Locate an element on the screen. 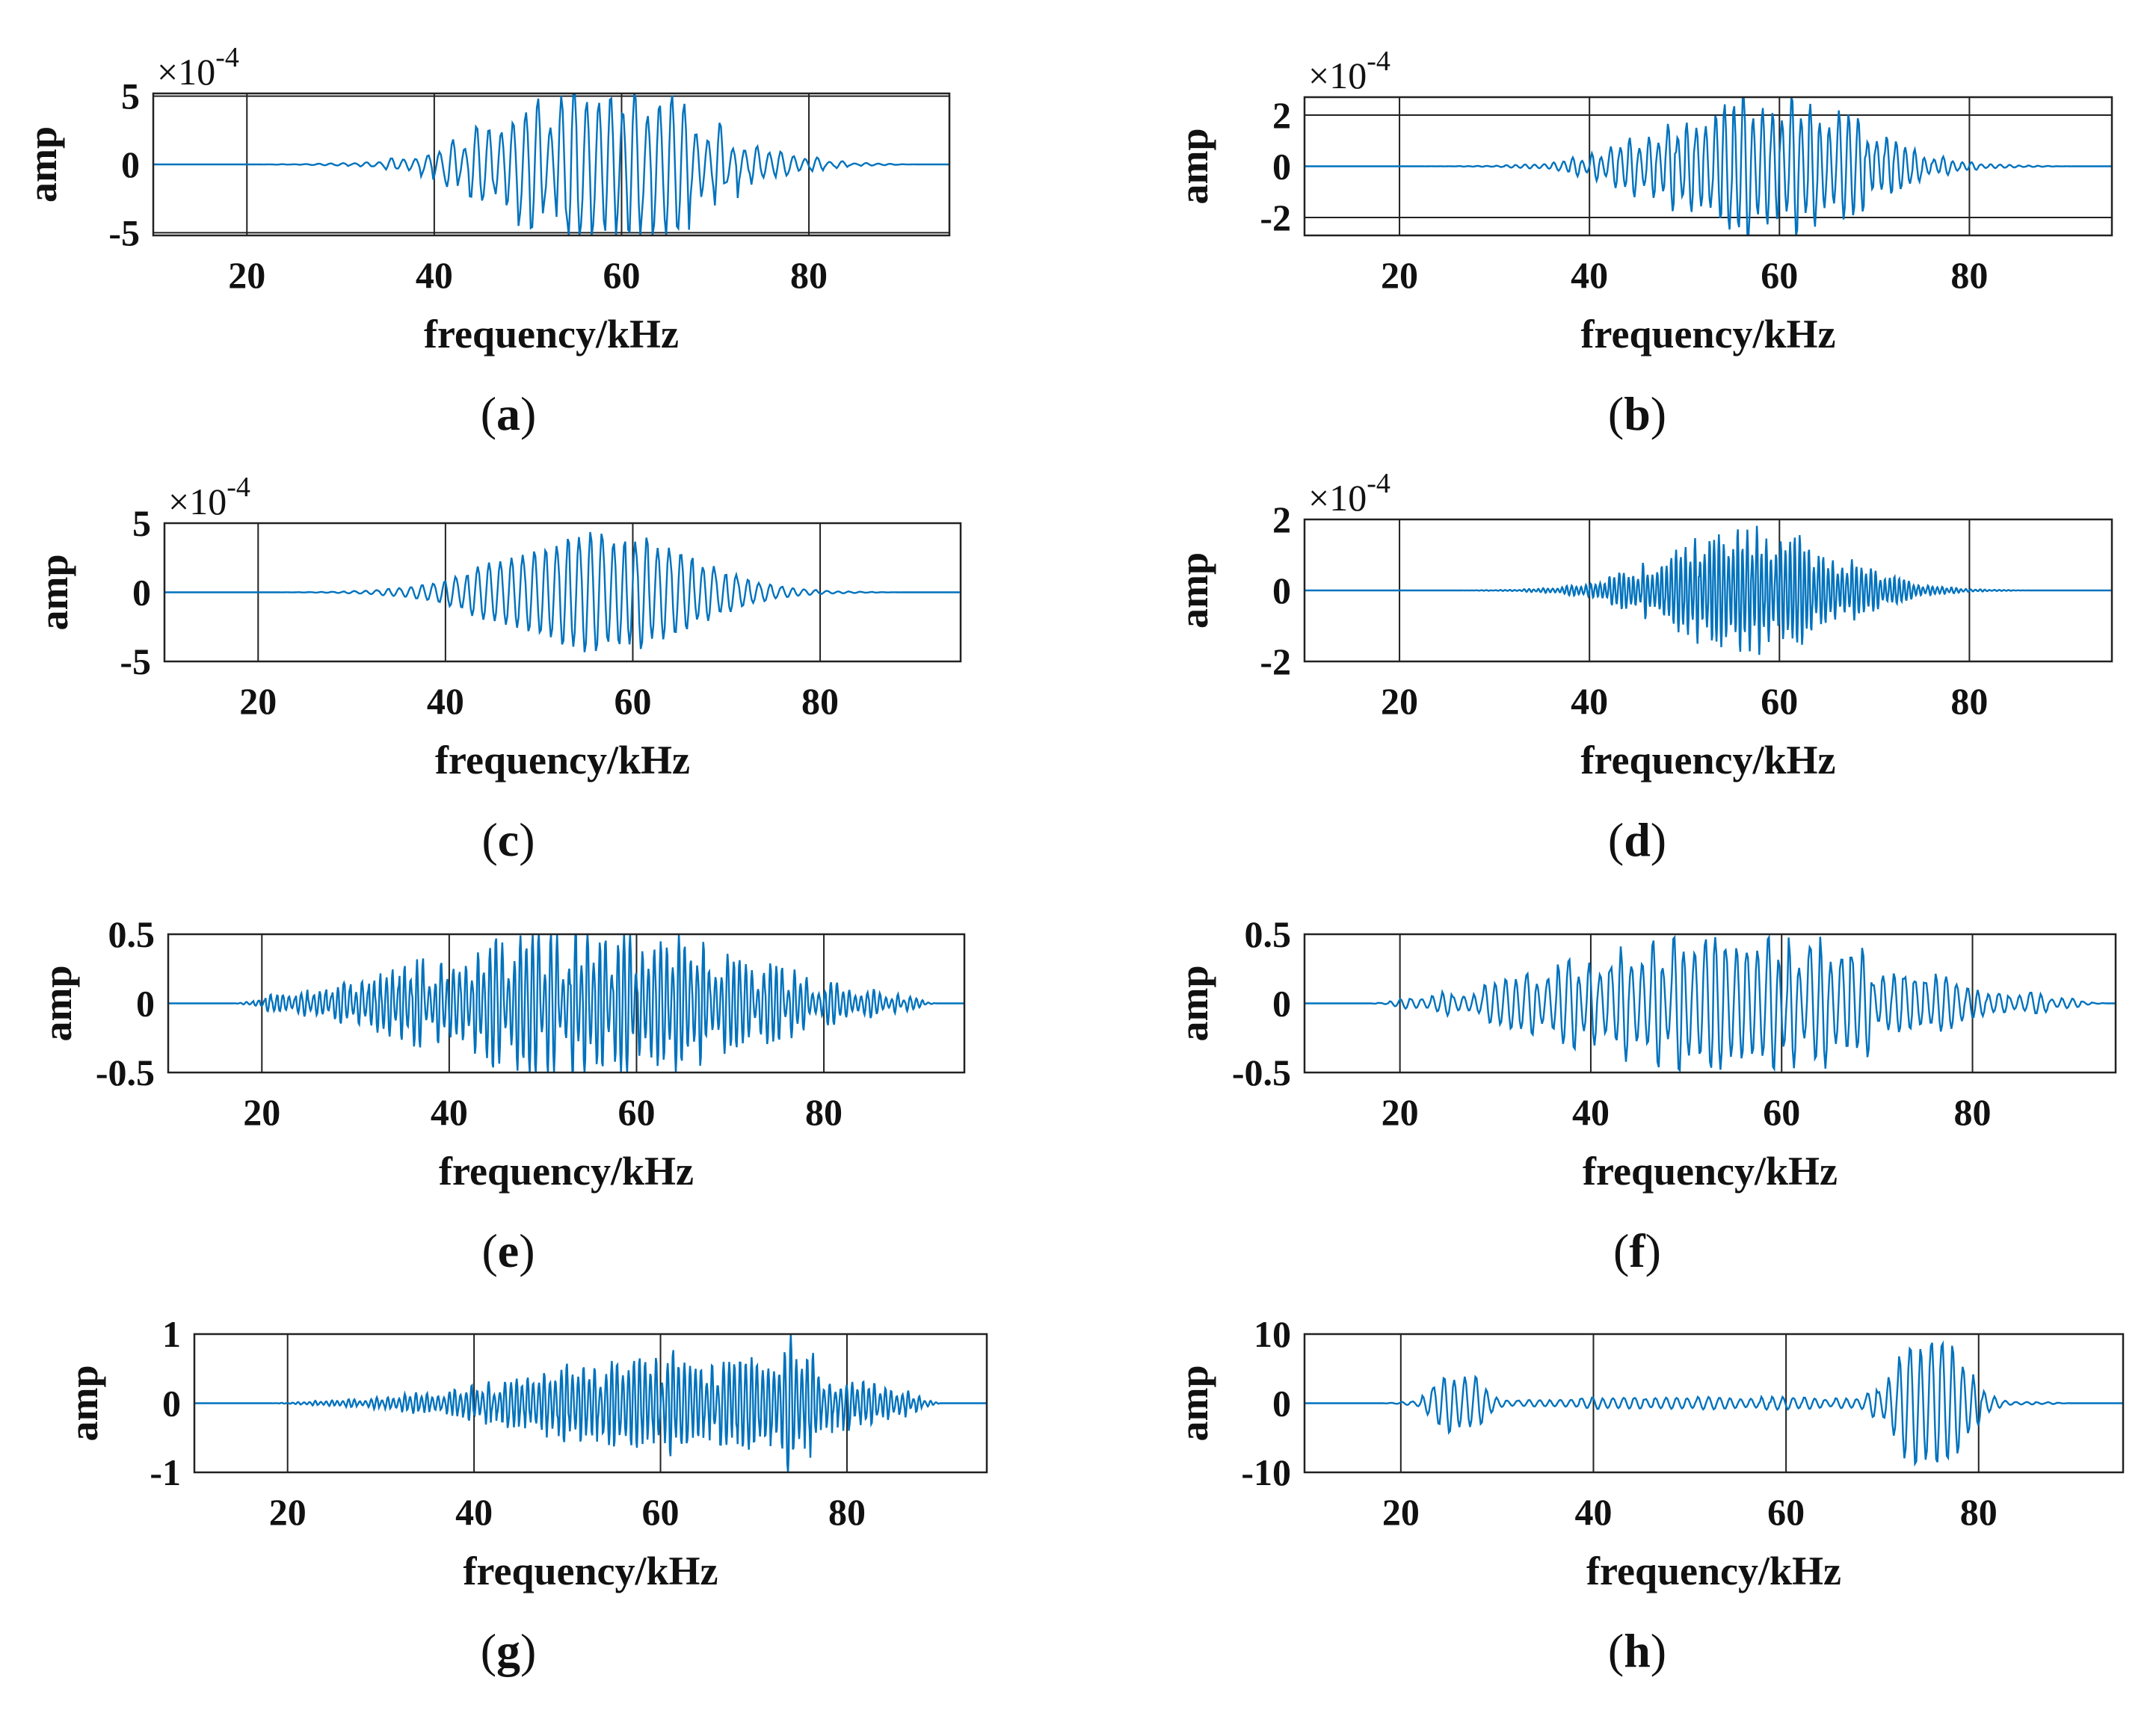 Image resolution: width=2156 pixels, height=1716 pixels. panel-label: (c) is located at coordinates (508, 839).